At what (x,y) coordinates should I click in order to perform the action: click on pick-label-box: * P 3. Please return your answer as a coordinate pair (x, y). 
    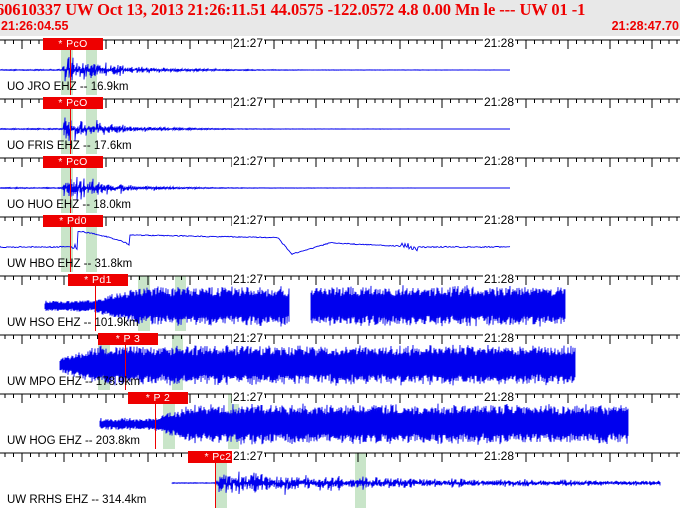
    Looking at the image, I should click on (128, 339).